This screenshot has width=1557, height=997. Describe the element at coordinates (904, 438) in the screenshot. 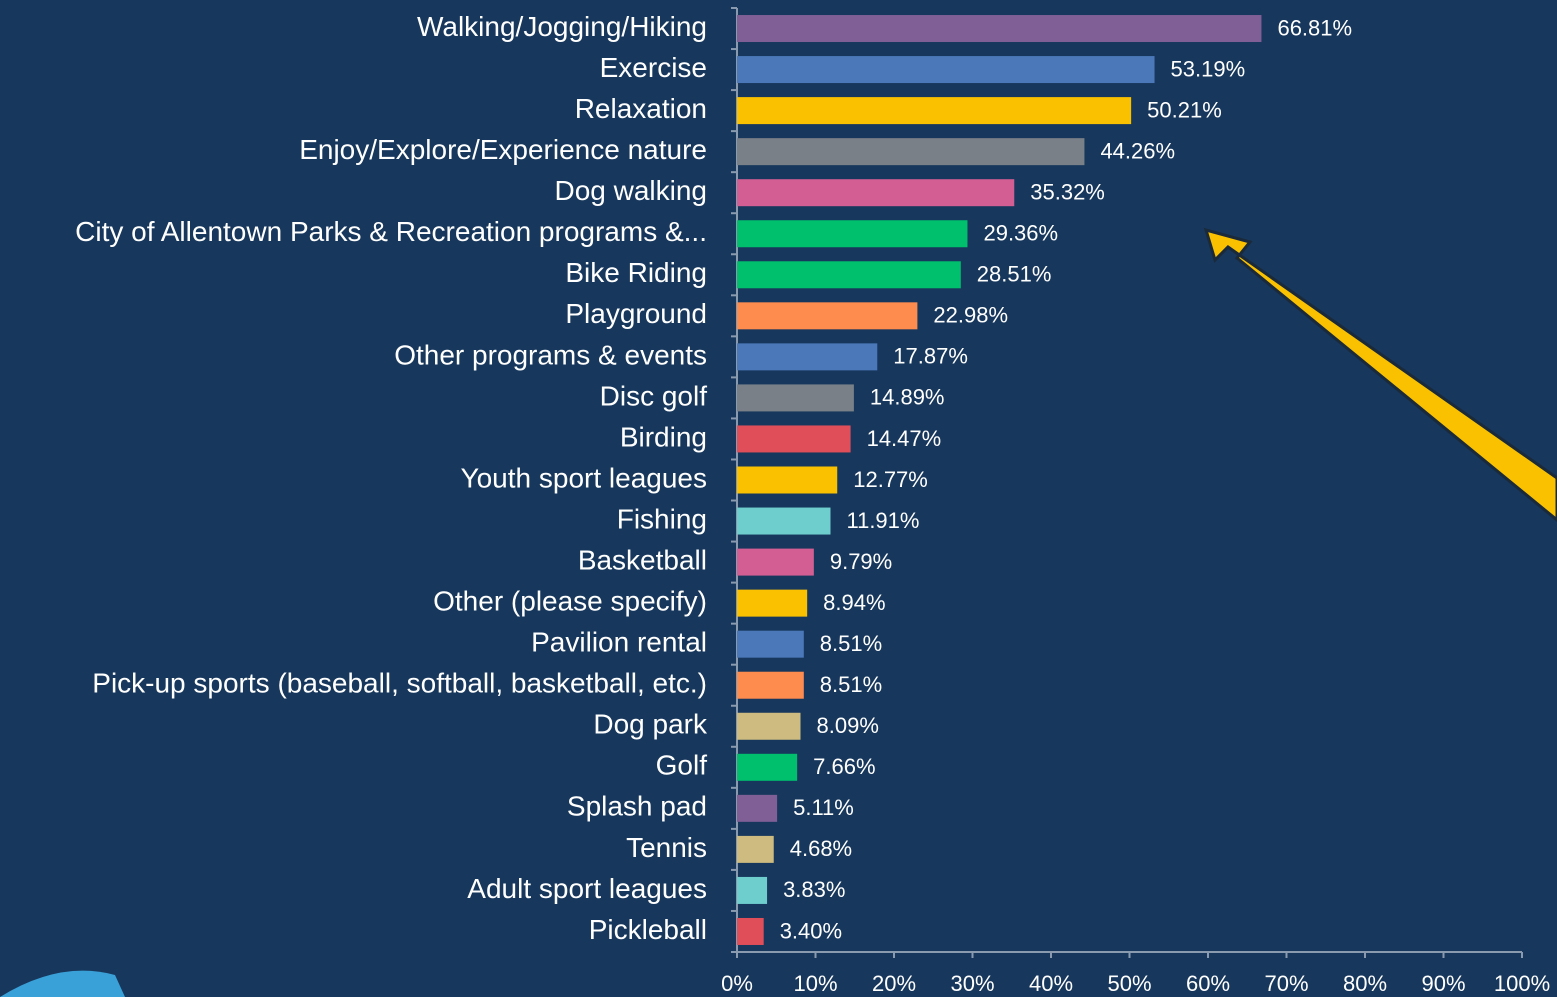

I see `data-label: 14.47%` at that location.